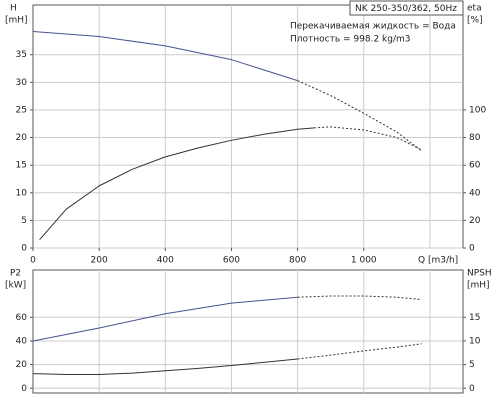 Image resolution: width=500 pixels, height=400 pixels. What do you see at coordinates (99, 261) in the screenshot?
I see `x-tick-label: 200` at bounding box center [99, 261].